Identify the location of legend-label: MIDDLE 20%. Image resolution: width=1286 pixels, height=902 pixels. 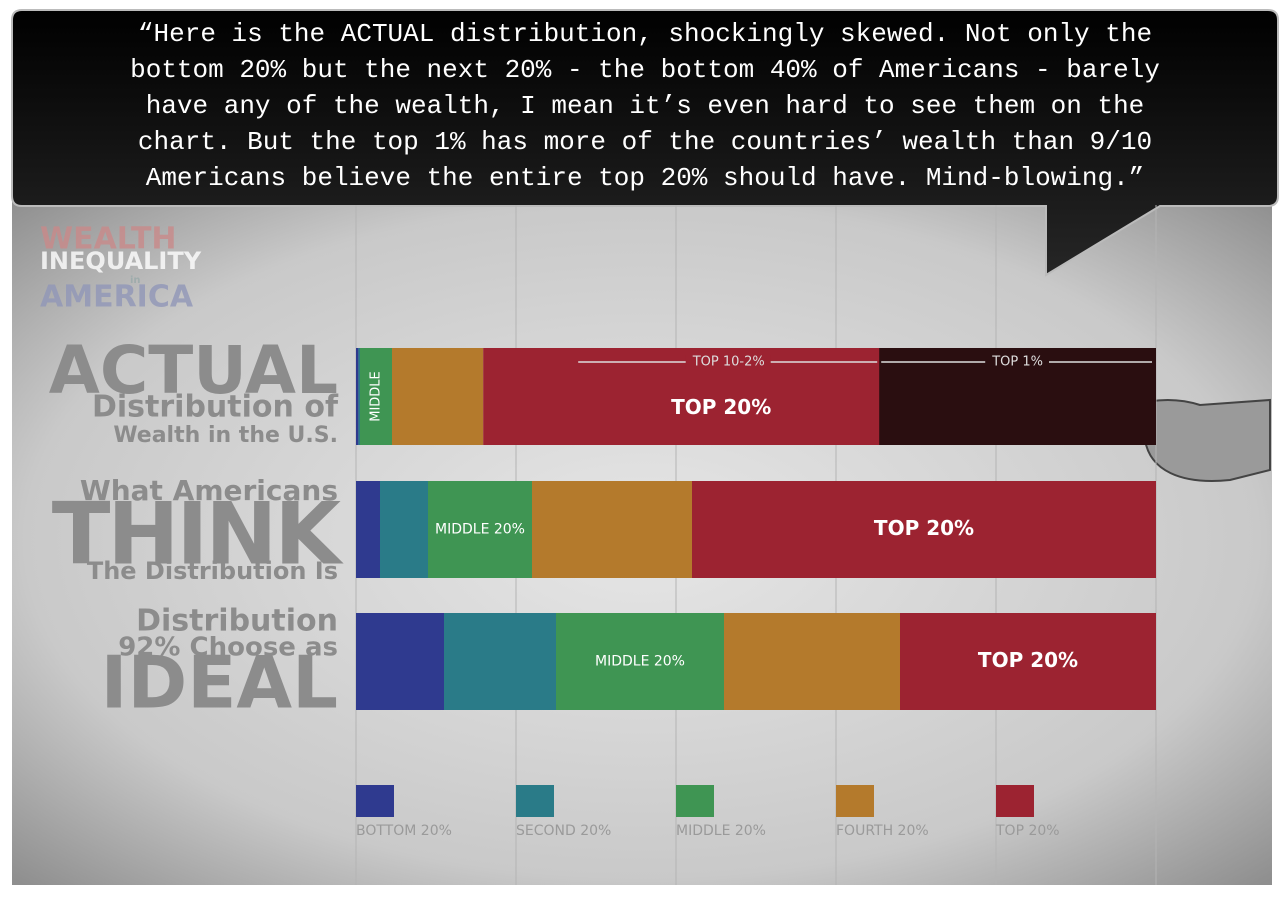
(721, 831).